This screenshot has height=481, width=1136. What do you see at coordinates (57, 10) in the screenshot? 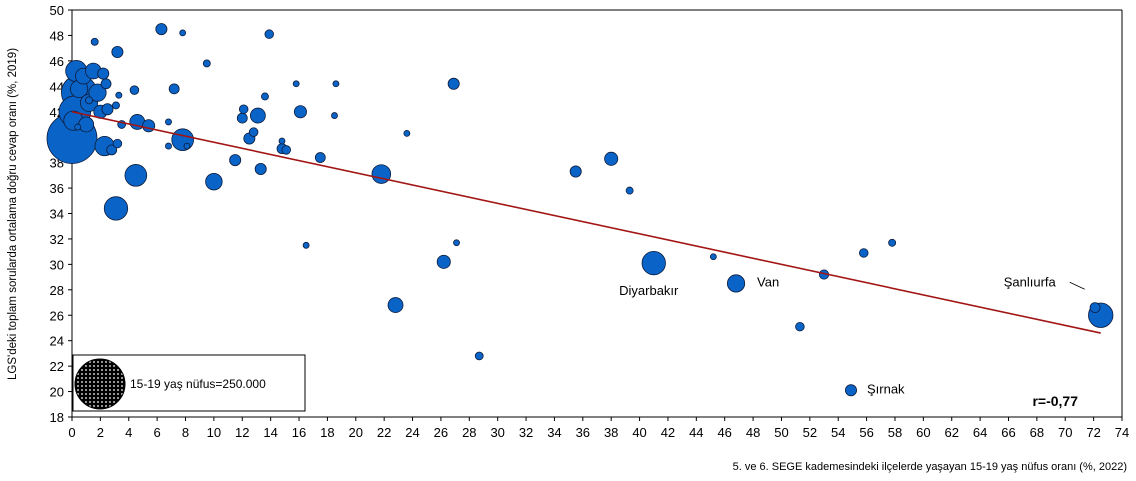
I see `y-tick-label: 50` at bounding box center [57, 10].